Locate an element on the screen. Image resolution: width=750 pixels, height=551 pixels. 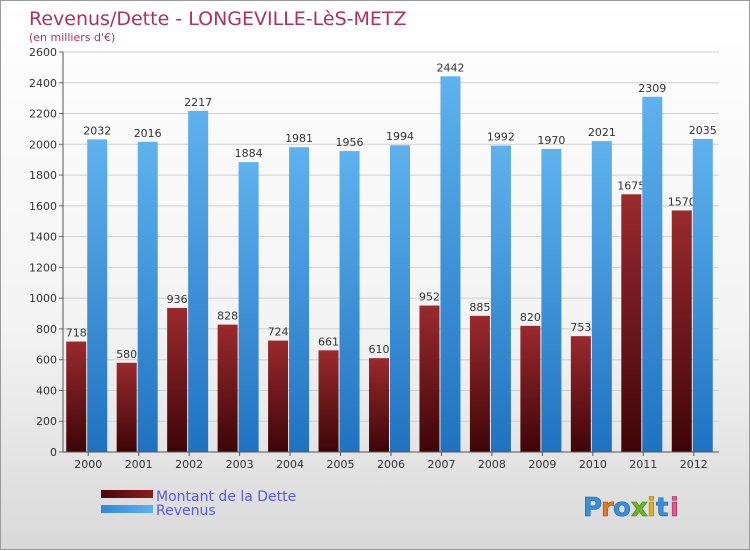
y-tick-label: 2000 is located at coordinates (43, 144).